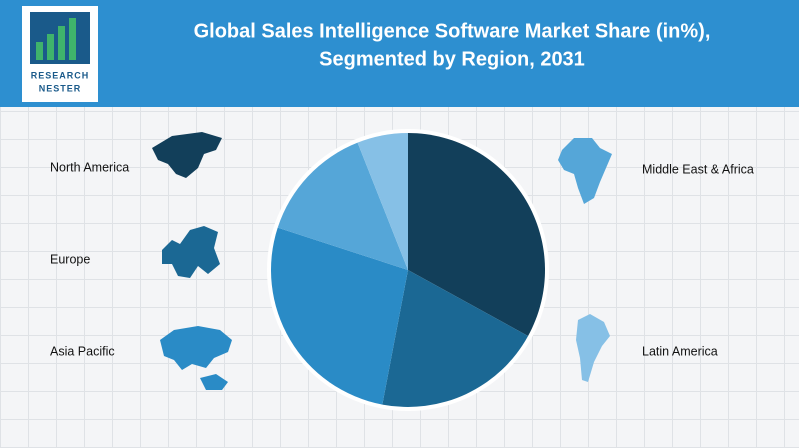 The image size is (799, 448). I want to click on logo-text: NESTER, so click(60, 88).